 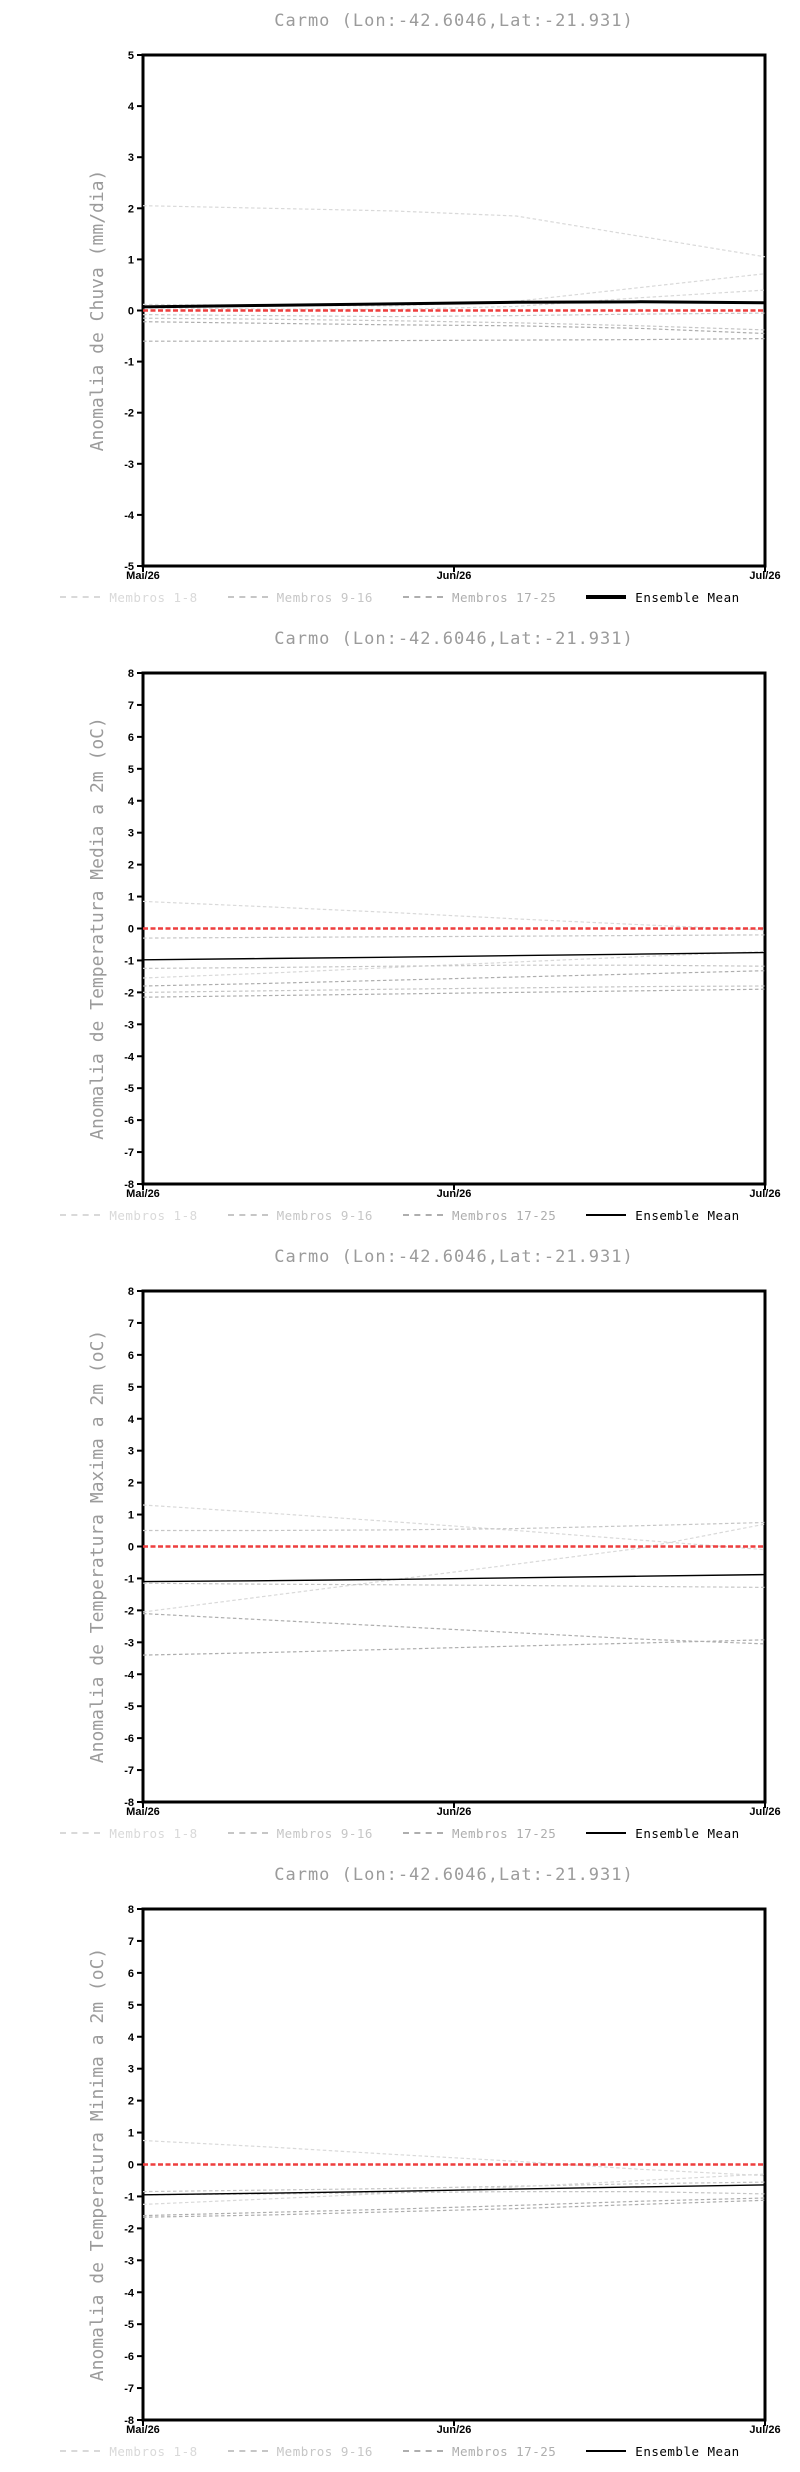 What do you see at coordinates (129, 1739) in the screenshot?
I see `y-tick-label: -6` at bounding box center [129, 1739].